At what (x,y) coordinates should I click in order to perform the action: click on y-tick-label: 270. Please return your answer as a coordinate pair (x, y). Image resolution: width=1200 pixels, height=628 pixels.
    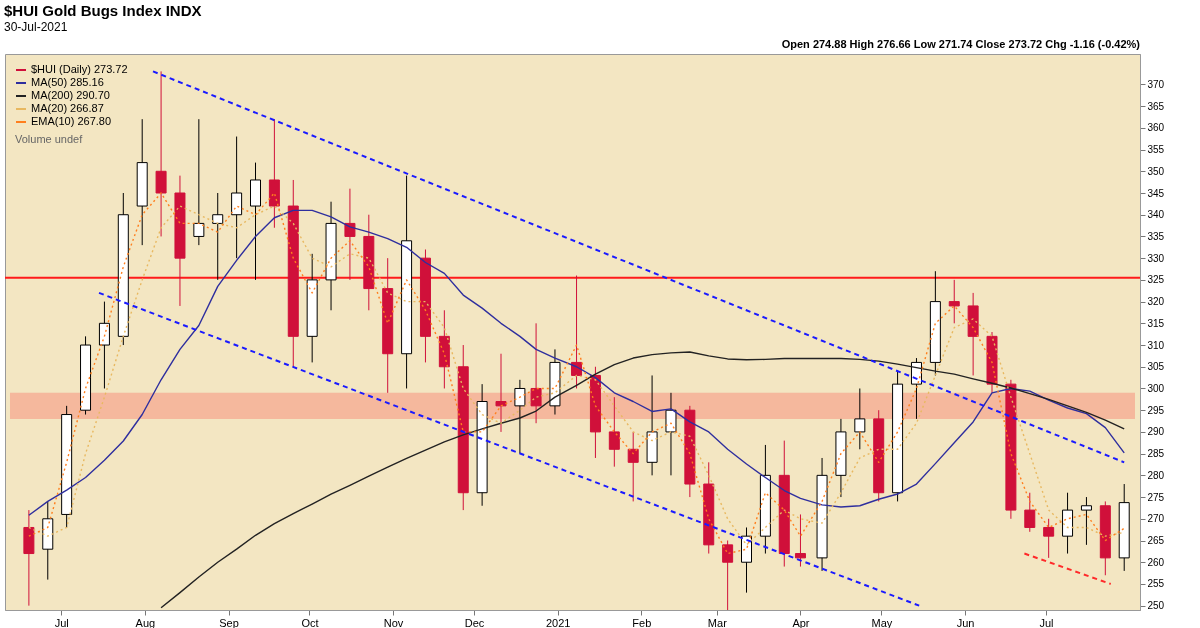
    Looking at the image, I should click on (1156, 519).